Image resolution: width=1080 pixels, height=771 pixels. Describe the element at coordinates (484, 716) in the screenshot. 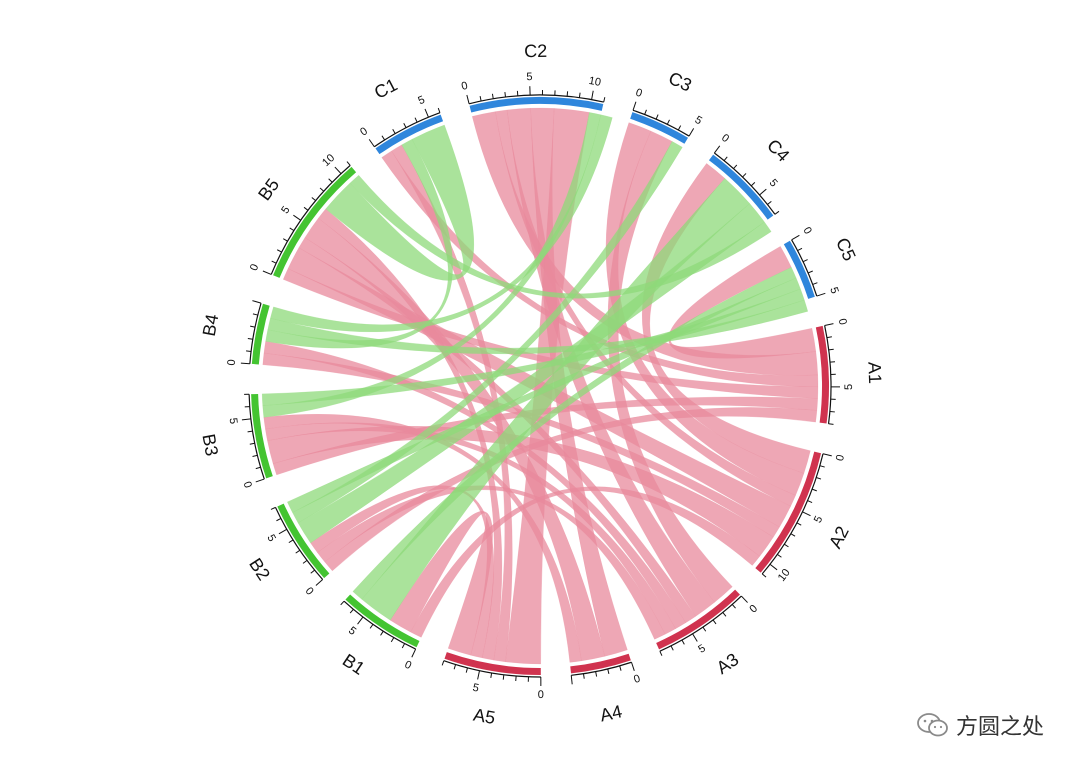

I see `sector-label-A5: A5` at that location.